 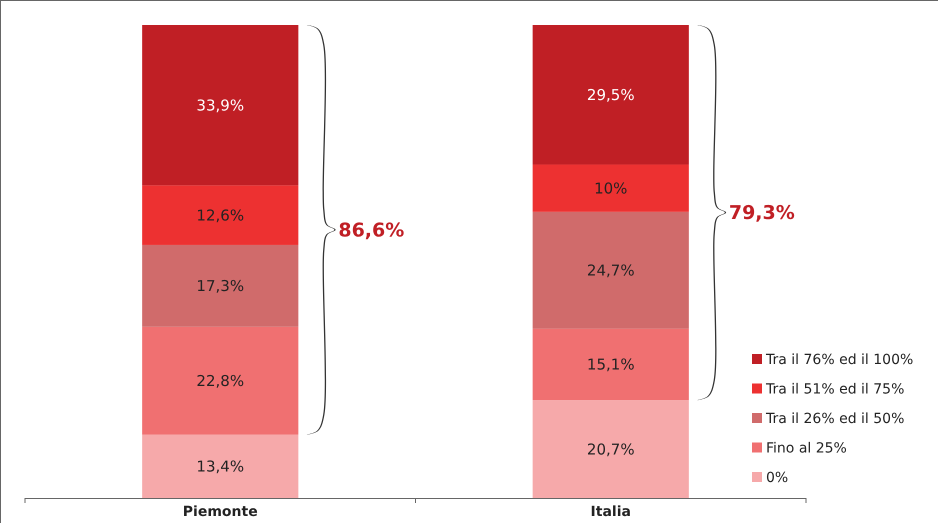 I want to click on legend-label: Fino al 25%, so click(x=806, y=448).